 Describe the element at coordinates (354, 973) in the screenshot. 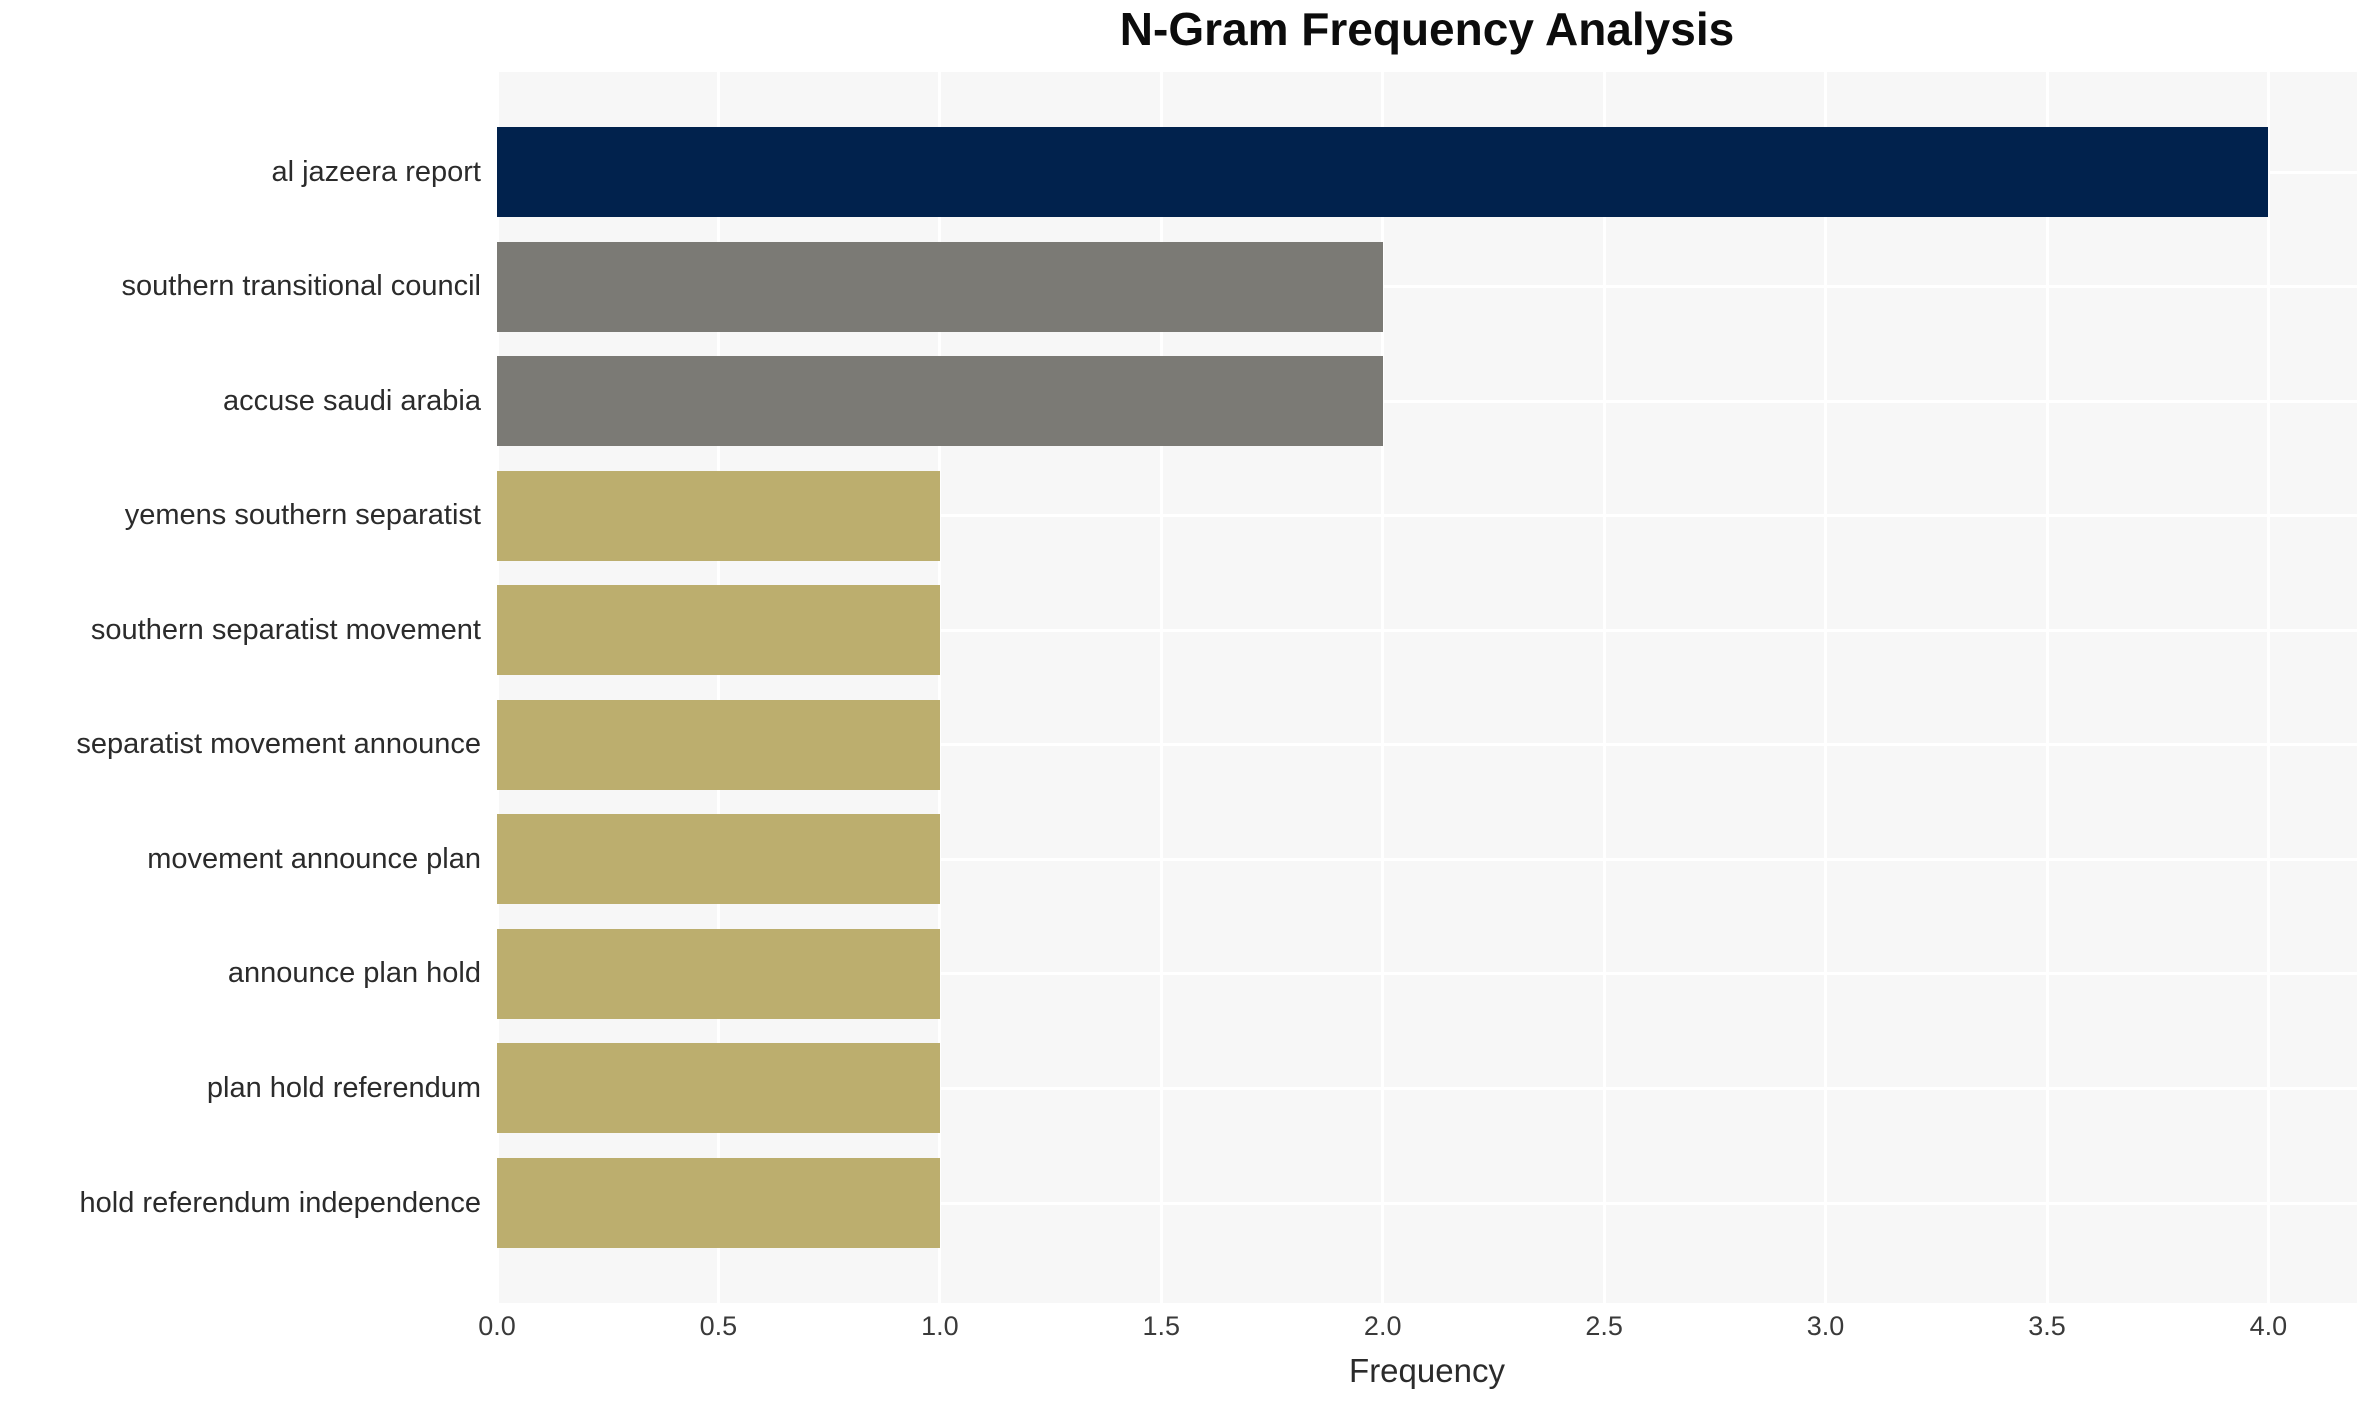

I see `category-label: announce plan hold` at that location.